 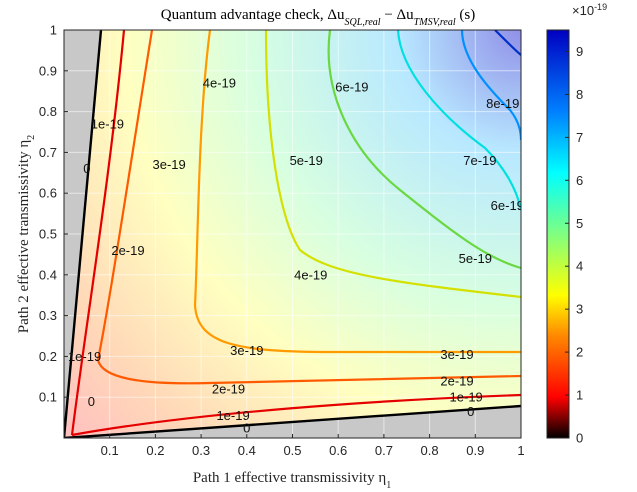 I want to click on contour-line-0-left, so click(x=83, y=234).